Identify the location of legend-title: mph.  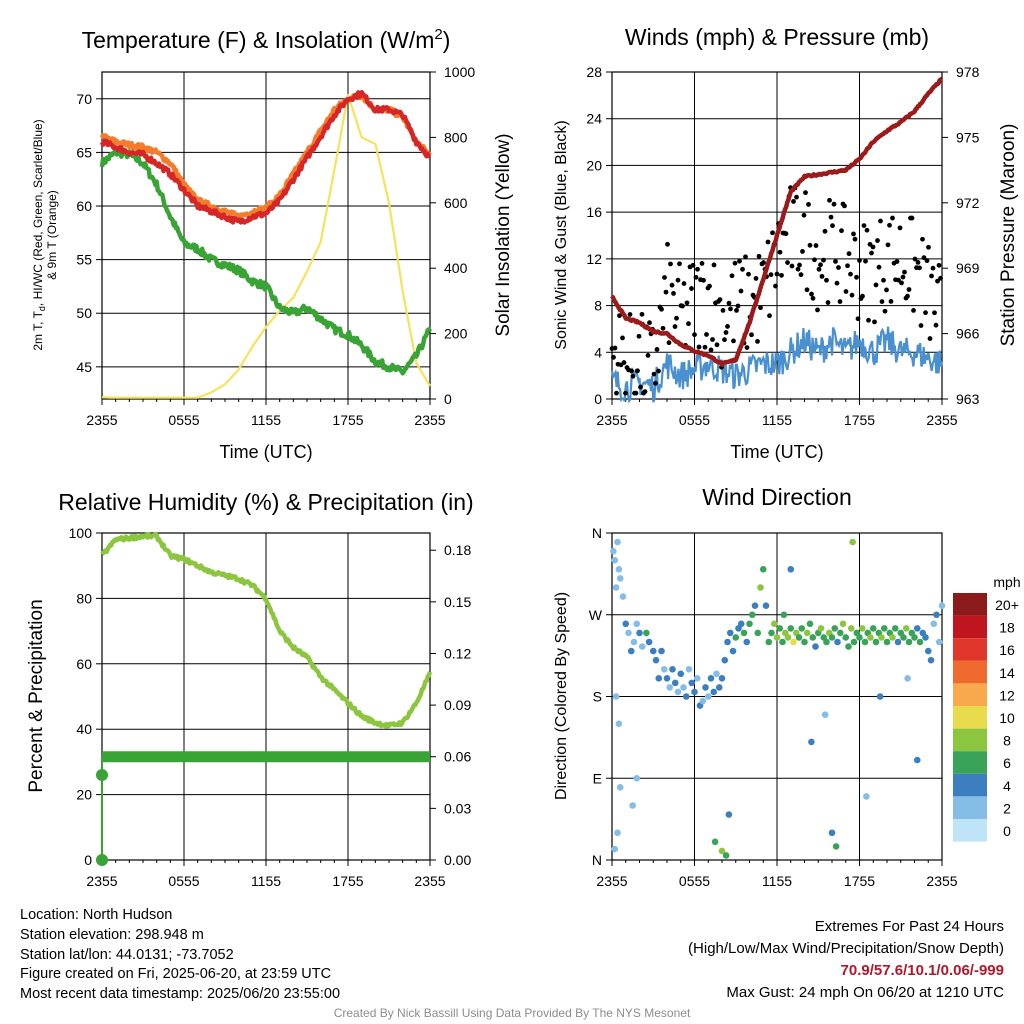
(1006, 582).